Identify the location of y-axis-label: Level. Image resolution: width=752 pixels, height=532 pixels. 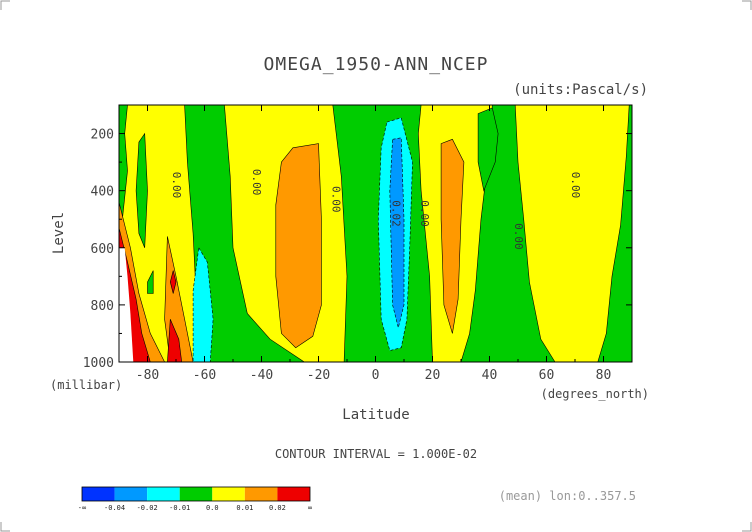
(59, 233).